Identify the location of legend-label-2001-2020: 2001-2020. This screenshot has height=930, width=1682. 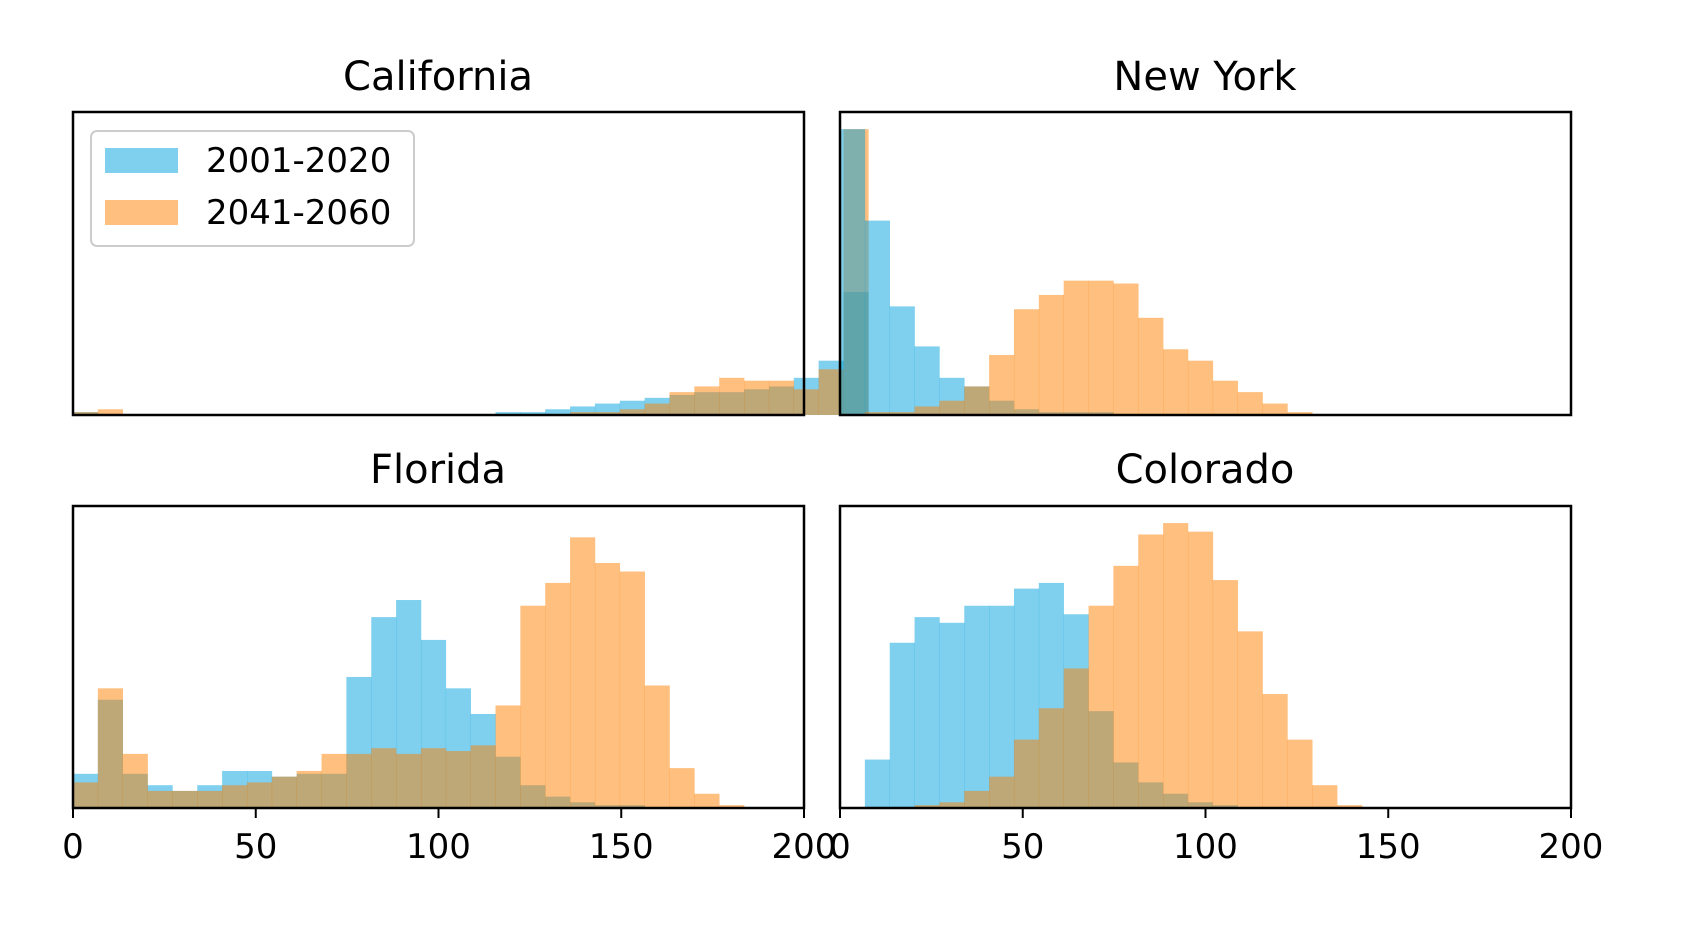
(298, 161).